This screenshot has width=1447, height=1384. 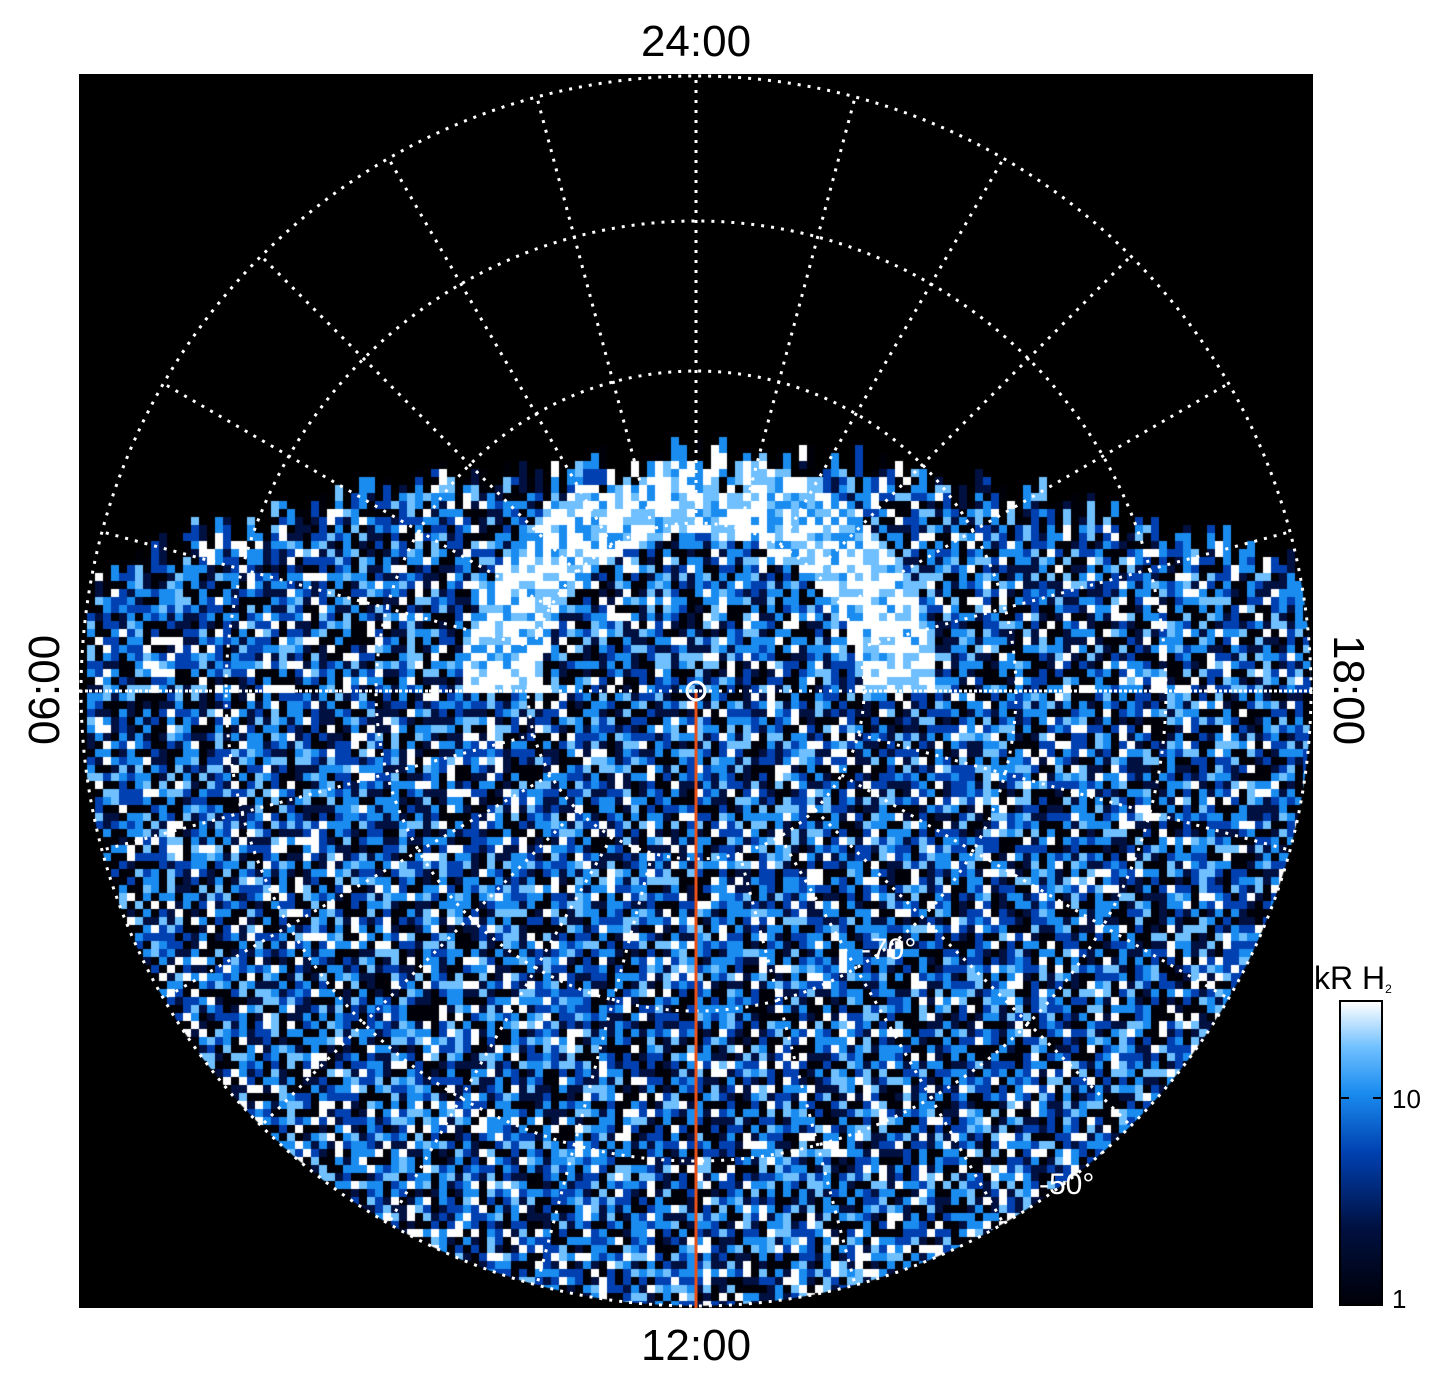 I want to click on colorbar-title: kR H2, so click(x=1353, y=981).